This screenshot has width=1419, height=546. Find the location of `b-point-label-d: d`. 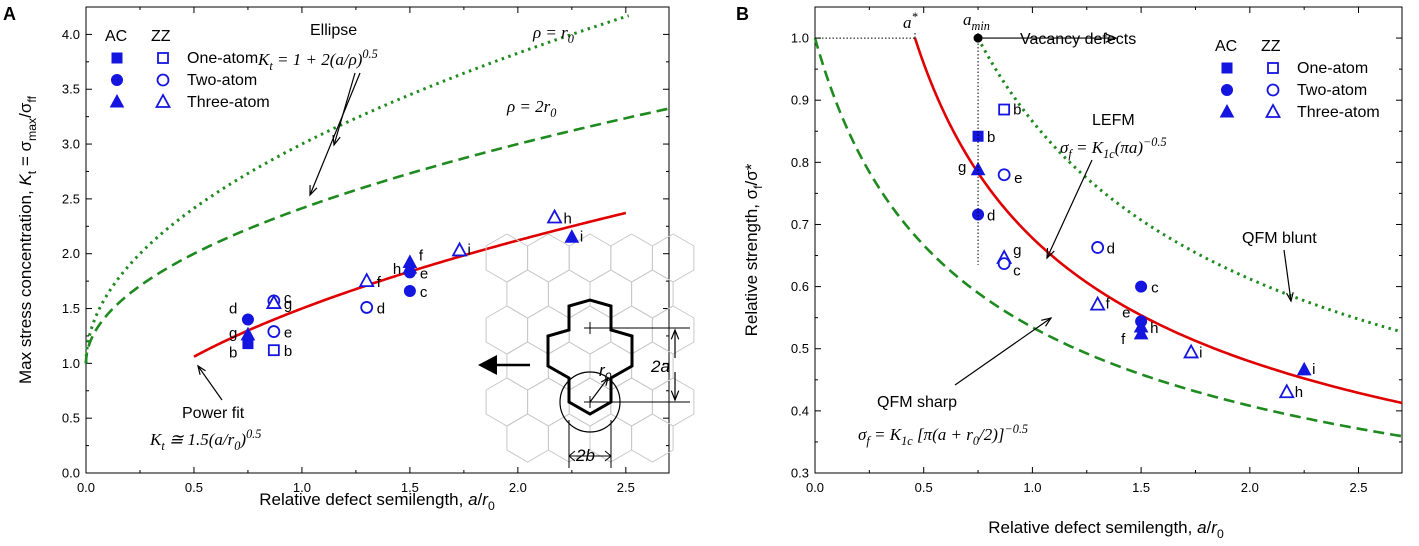

b-point-label-d: d is located at coordinates (1111, 248).